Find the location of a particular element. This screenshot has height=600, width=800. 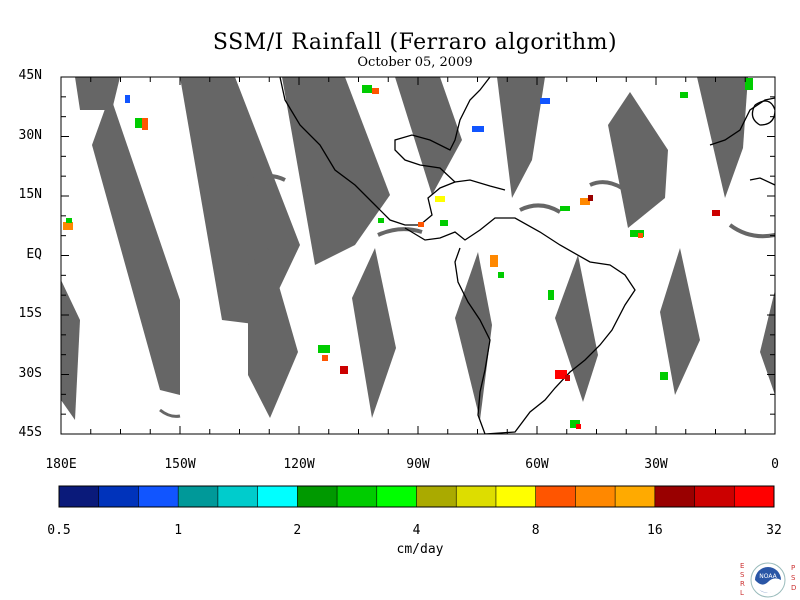

latitude-label: 30N is located at coordinates (30, 135).